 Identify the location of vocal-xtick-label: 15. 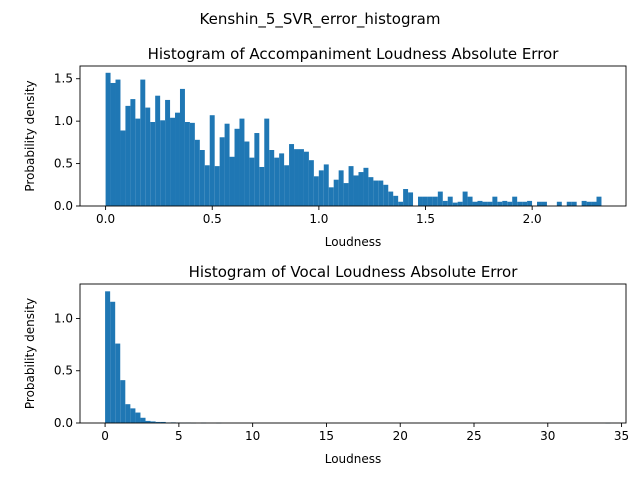
(326, 436).